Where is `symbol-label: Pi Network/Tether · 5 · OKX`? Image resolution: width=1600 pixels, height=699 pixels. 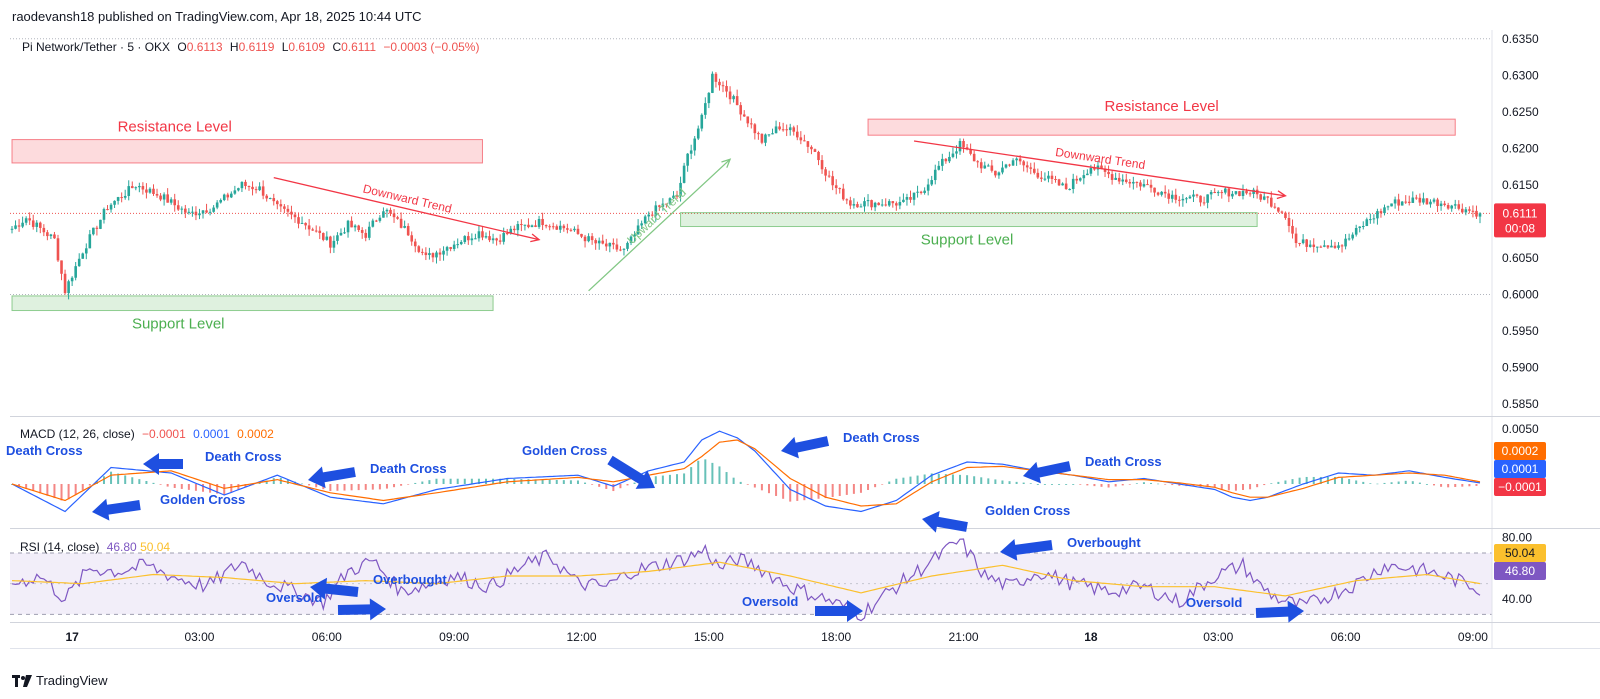
symbol-label: Pi Network/Tether · 5 · OKX is located at coordinates (96, 47).